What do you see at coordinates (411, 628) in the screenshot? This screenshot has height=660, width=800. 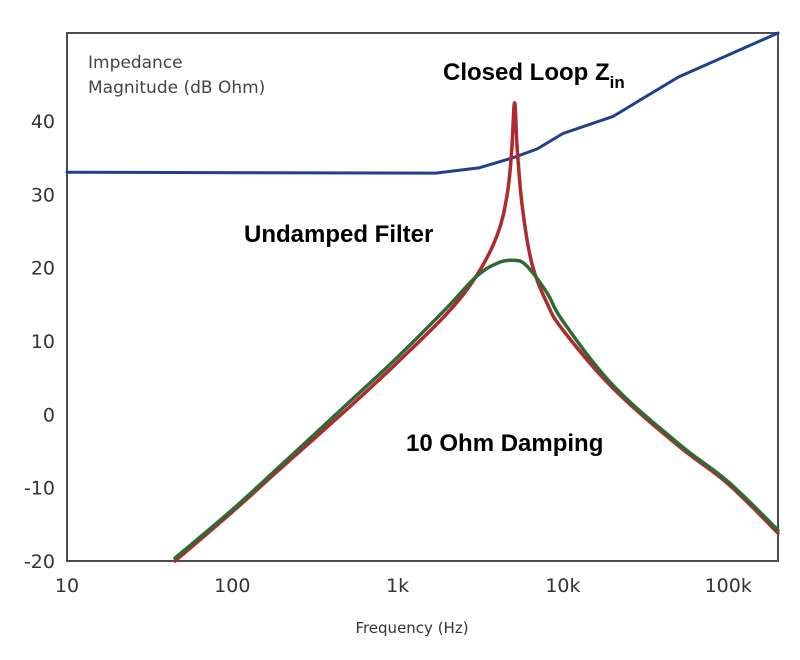 I see `x-axis-label: Frequency (Hz)` at bounding box center [411, 628].